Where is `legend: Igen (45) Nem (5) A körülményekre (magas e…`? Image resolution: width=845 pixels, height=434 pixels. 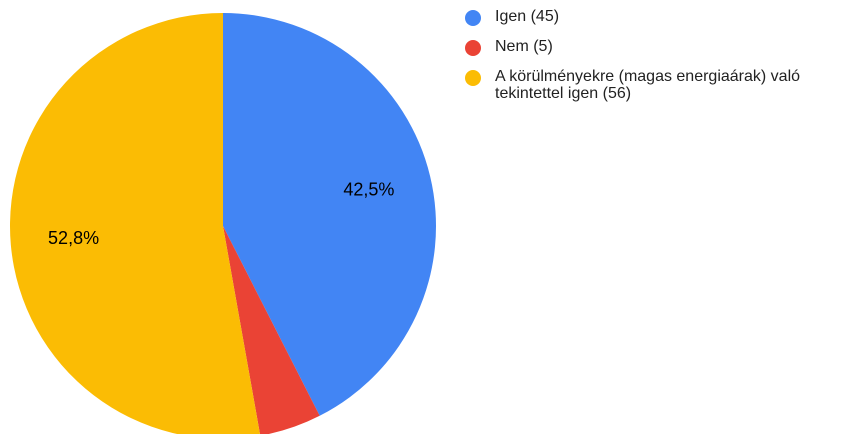
legend: Igen (45) Nem (5) A körülményekre (magas e… is located at coordinates (653, 61).